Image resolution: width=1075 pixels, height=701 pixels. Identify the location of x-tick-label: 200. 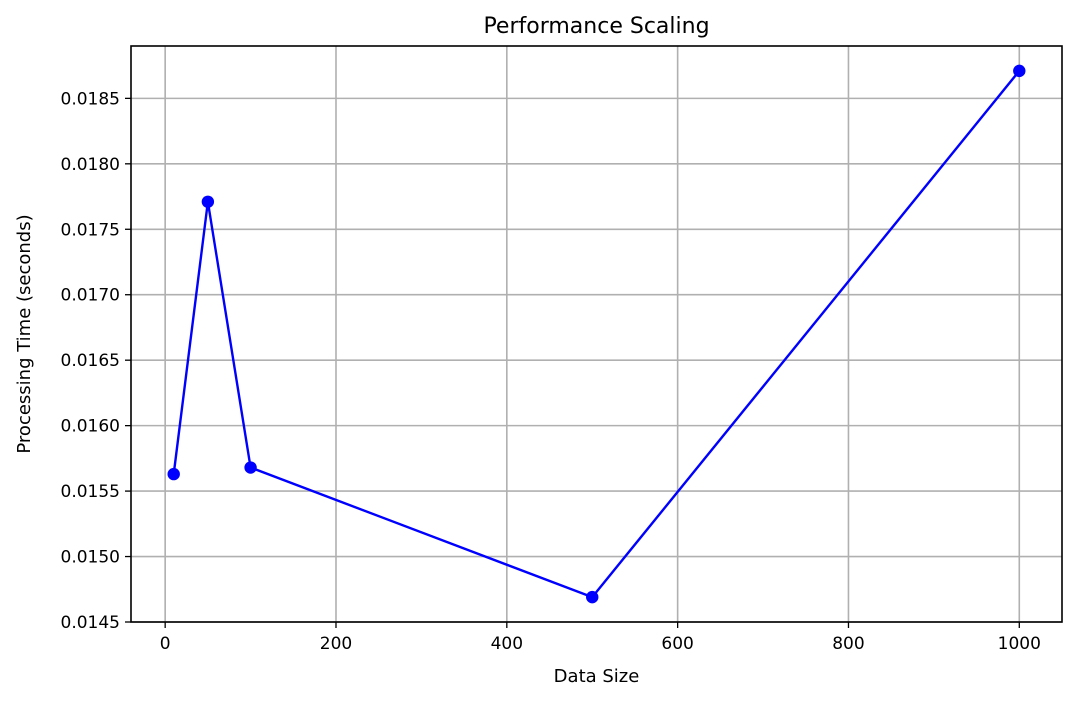
(336, 644).